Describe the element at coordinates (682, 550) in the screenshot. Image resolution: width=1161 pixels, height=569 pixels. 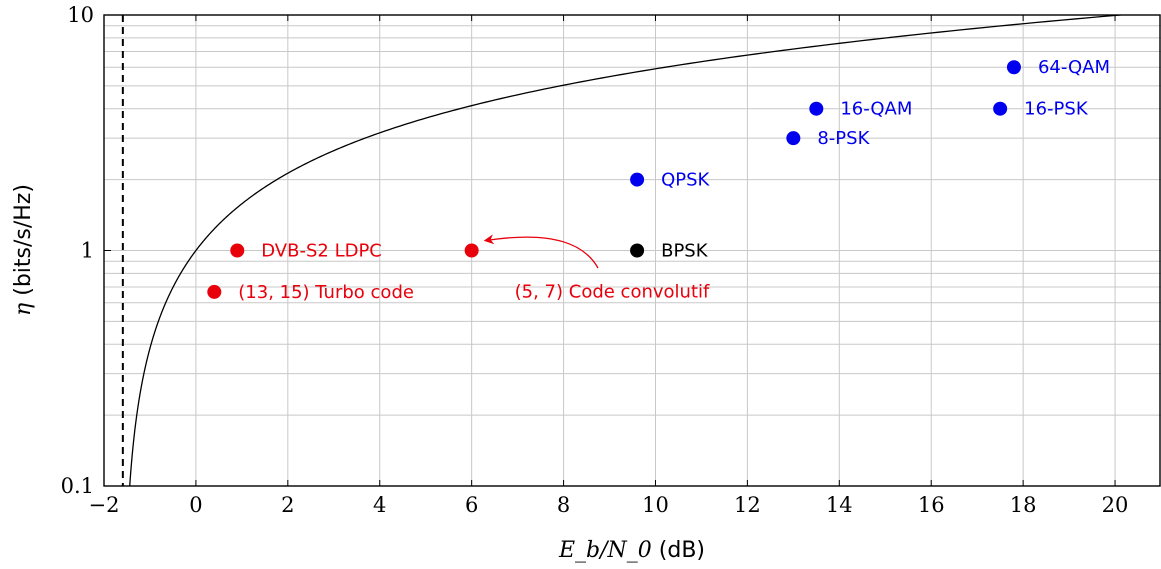
I see `x-axis-label-unit: (dB)` at that location.